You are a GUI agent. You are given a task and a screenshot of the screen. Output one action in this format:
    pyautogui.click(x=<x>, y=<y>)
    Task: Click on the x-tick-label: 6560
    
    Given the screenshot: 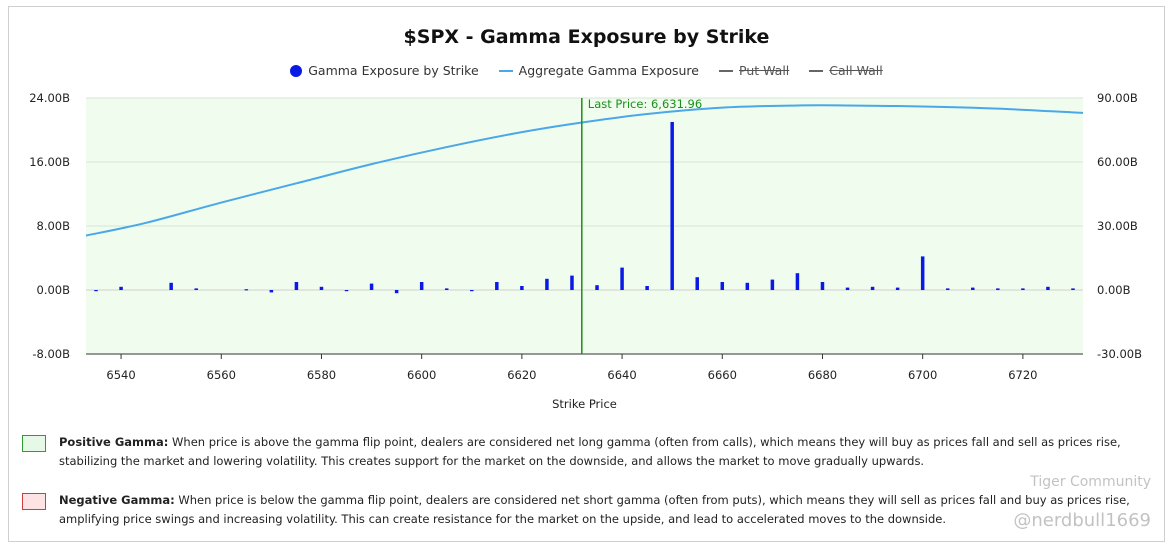 What is the action you would take?
    pyautogui.click(x=221, y=375)
    